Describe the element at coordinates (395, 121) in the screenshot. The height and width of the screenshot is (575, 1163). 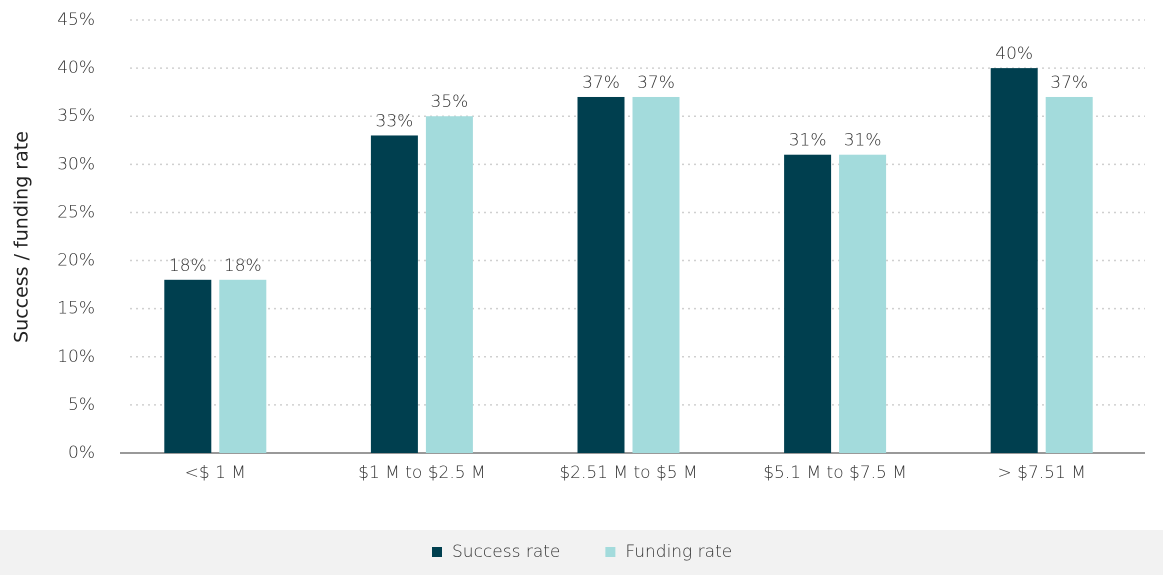
I see `value-label: 33%` at that location.